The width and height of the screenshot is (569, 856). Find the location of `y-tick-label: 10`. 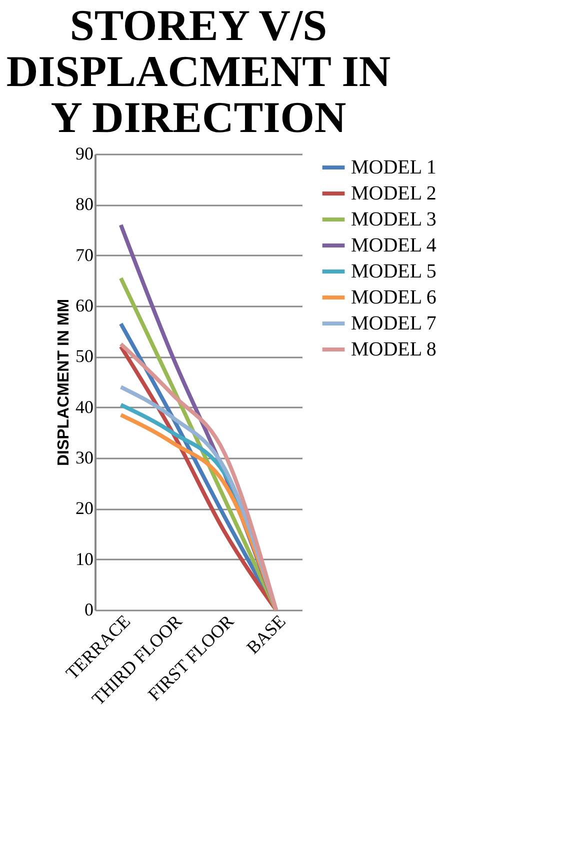

y-tick-label: 10 is located at coordinates (85, 558).